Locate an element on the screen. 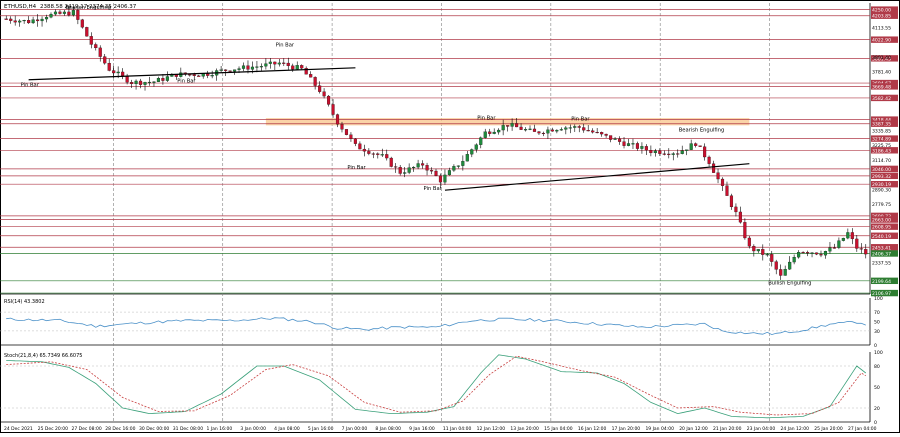 This screenshot has height=437, width=900. level-label: 3186.43 is located at coordinates (881, 151).